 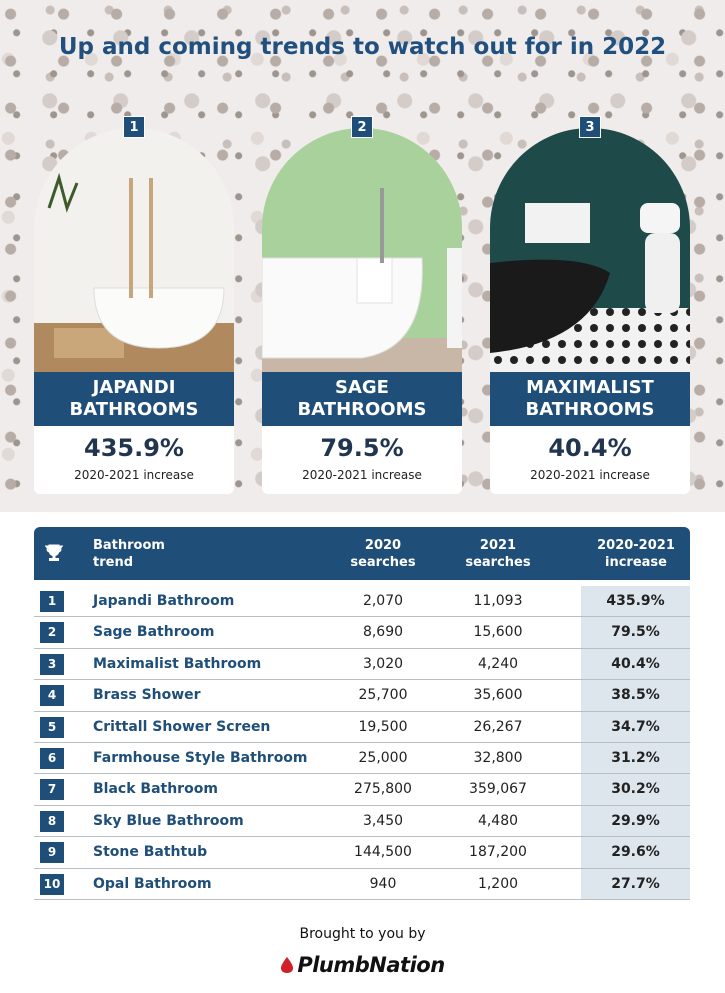 I want to click on table-row: 29.9% 8 Sky Blue Bathroom 3,450 4,480, so click(x=362, y=821).